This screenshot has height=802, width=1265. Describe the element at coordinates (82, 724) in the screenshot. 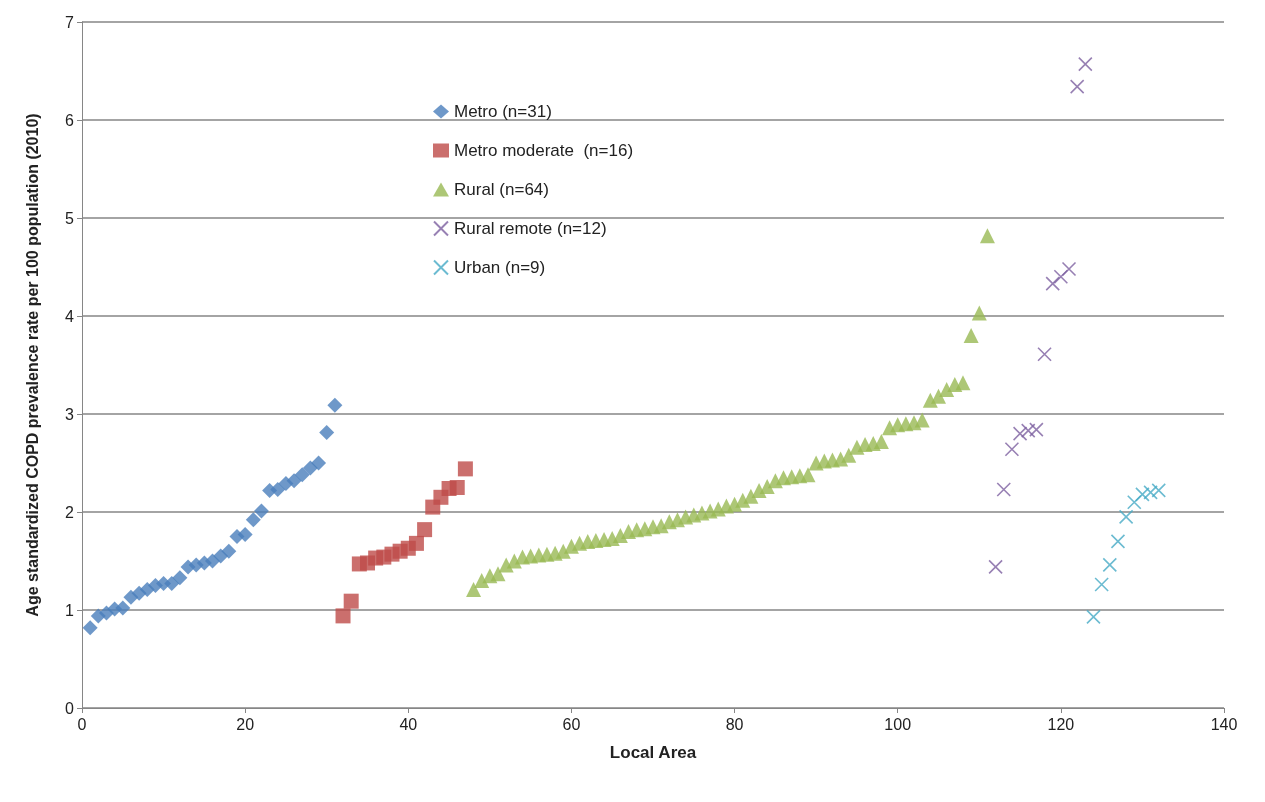

I see `x-tick-label: 0` at that location.